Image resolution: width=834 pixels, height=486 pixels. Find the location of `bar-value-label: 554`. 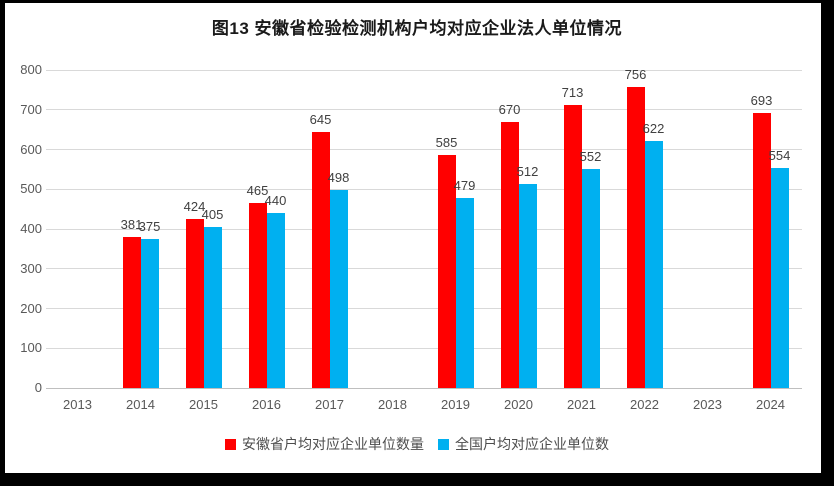

bar-value-label: 554 is located at coordinates (779, 155).